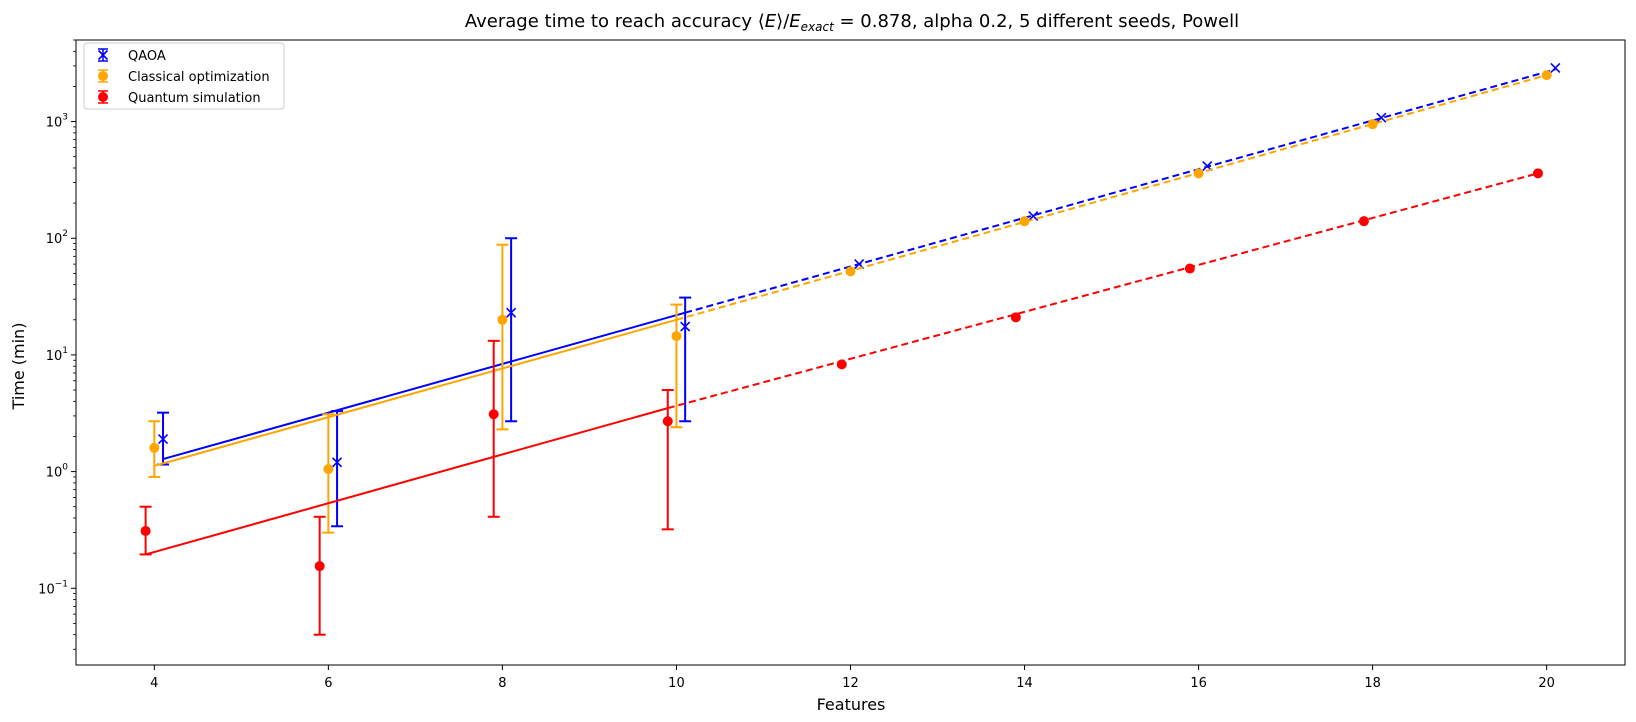 The width and height of the screenshot is (1636, 722). Describe the element at coordinates (850, 683) in the screenshot. I see `x-tick-label: 12` at that location.